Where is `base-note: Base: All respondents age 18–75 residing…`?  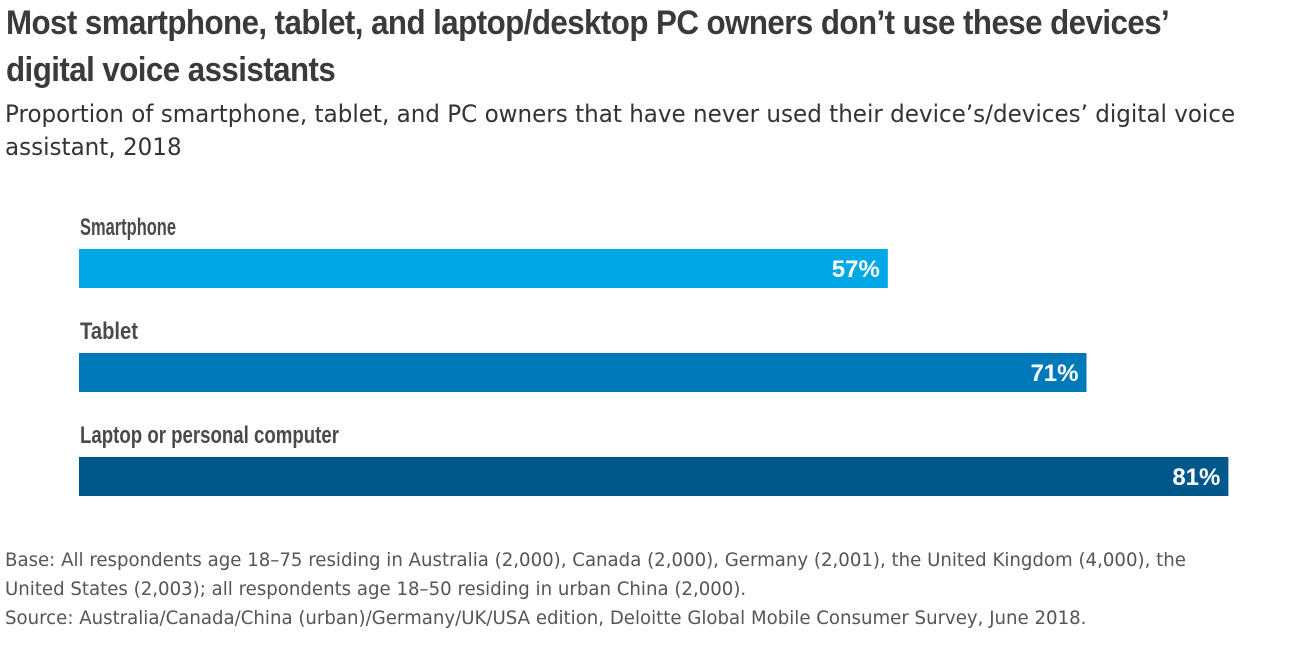
base-note: Base: All respondents age 18–75 residing… is located at coordinates (595, 574).